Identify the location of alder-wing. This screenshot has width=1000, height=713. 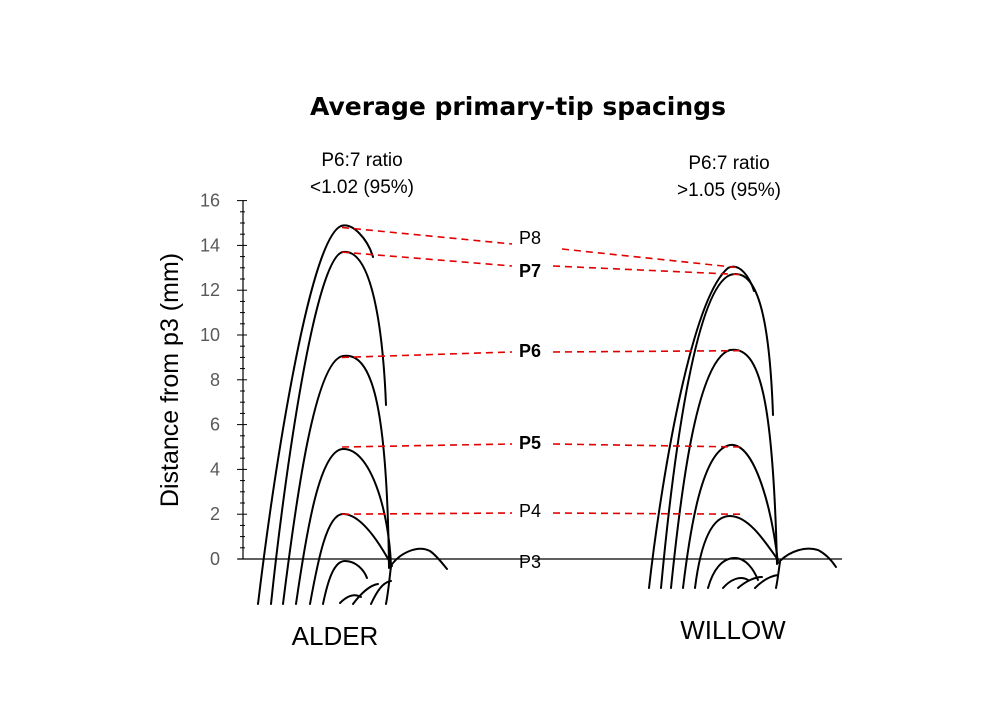
(352, 414).